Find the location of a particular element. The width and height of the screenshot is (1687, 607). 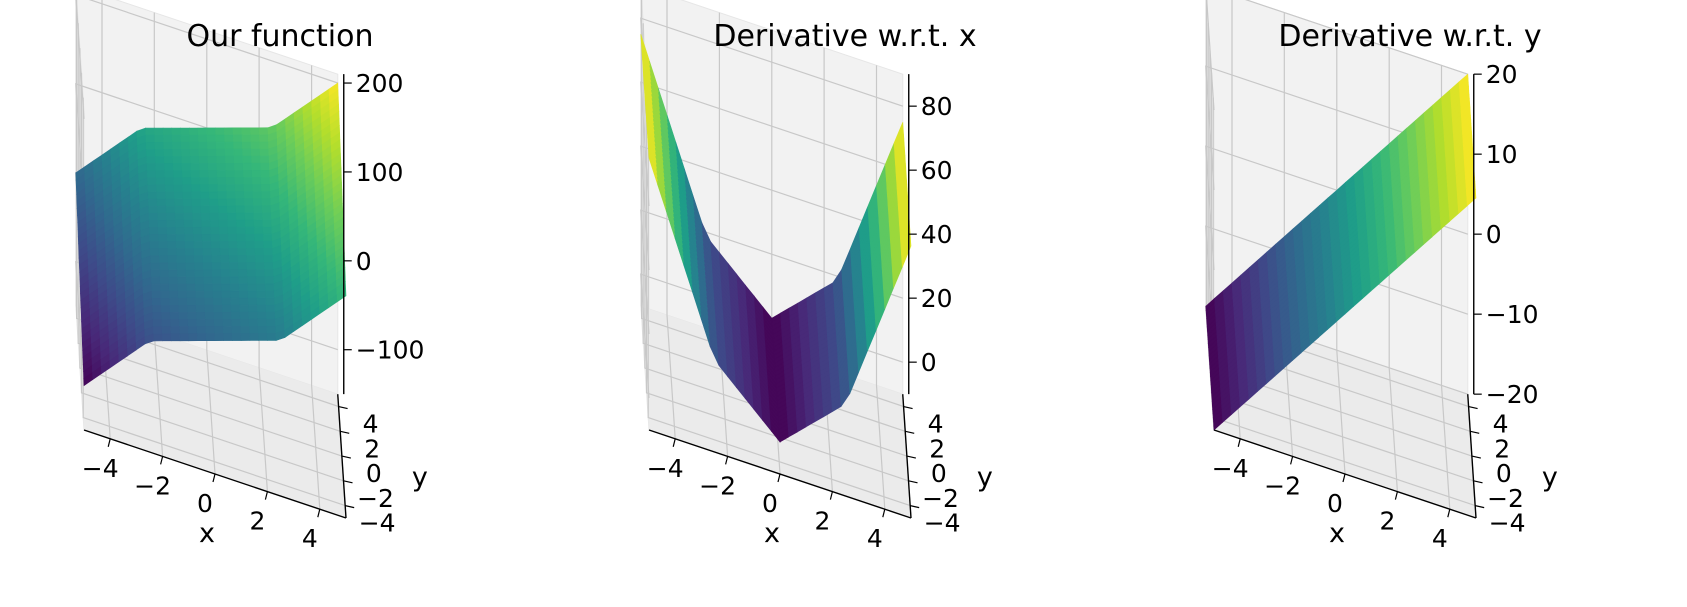

y-tick-label: 4 is located at coordinates (936, 424).